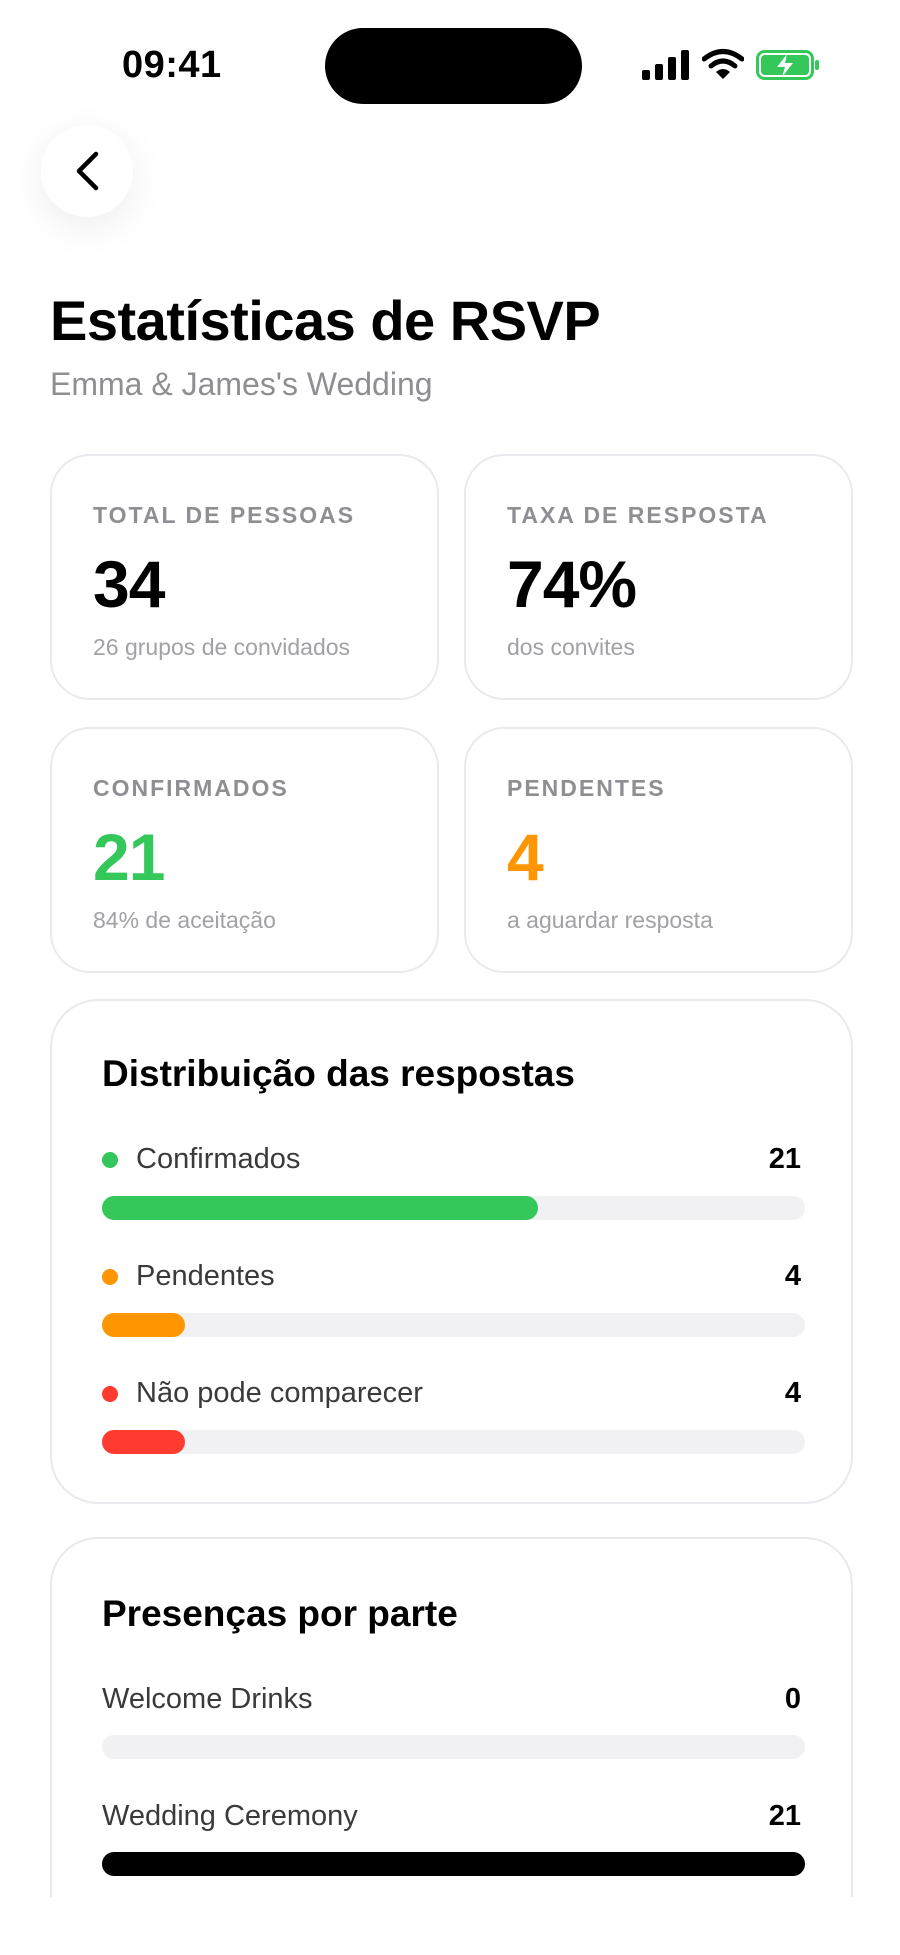 This screenshot has width=900, height=1955. Describe the element at coordinates (792, 1276) in the screenshot. I see `distribution-count-pending: 4` at that location.